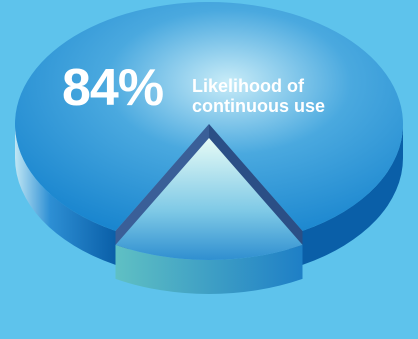 The image size is (418, 339). Describe the element at coordinates (248, 86) in the screenshot. I see `slice-caption-line-1: Likelihood of` at that location.